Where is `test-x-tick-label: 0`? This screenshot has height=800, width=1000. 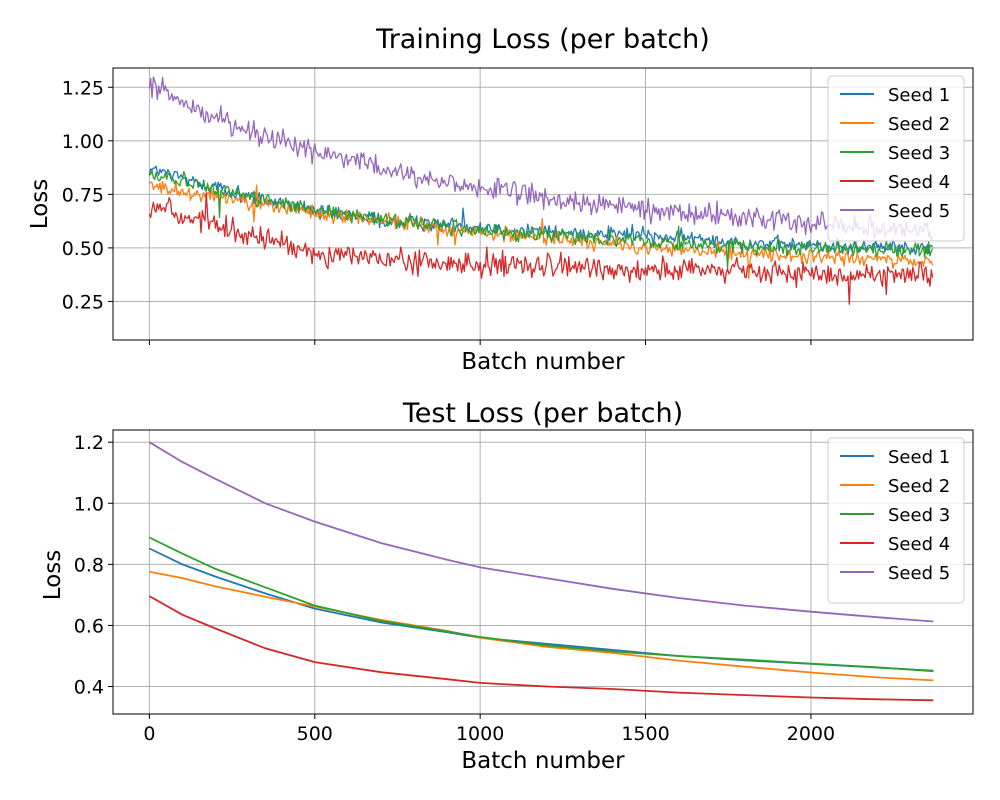 test-x-tick-label: 0 is located at coordinates (149, 734).